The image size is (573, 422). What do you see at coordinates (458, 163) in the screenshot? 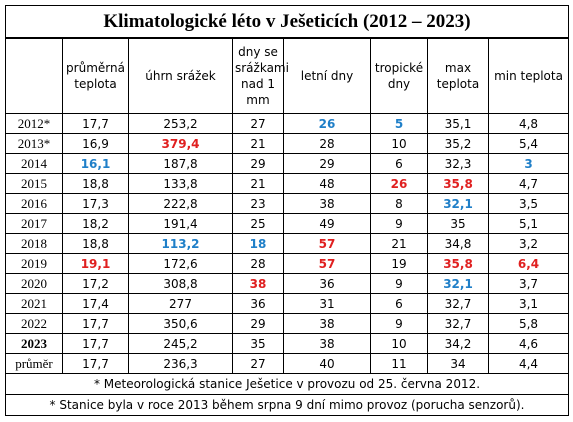
I see `cell: 32,3` at bounding box center [458, 163].